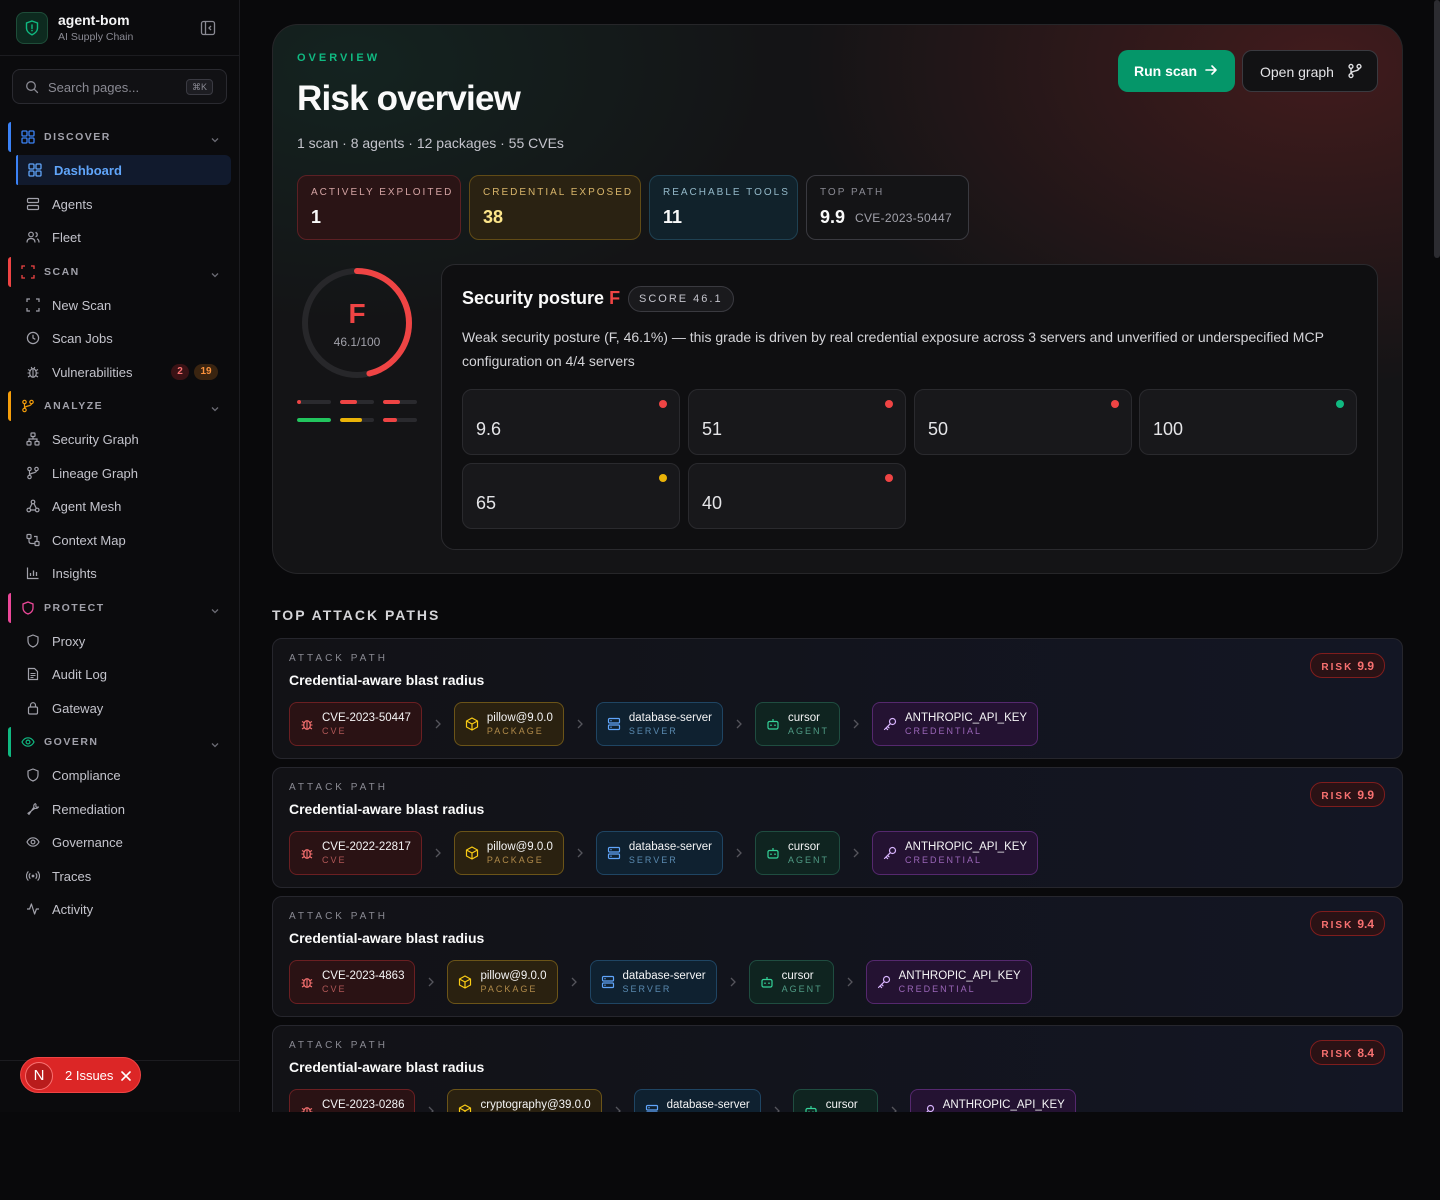  What do you see at coordinates (1310, 71) in the screenshot?
I see `open-graph-button: Open graph` at bounding box center [1310, 71].